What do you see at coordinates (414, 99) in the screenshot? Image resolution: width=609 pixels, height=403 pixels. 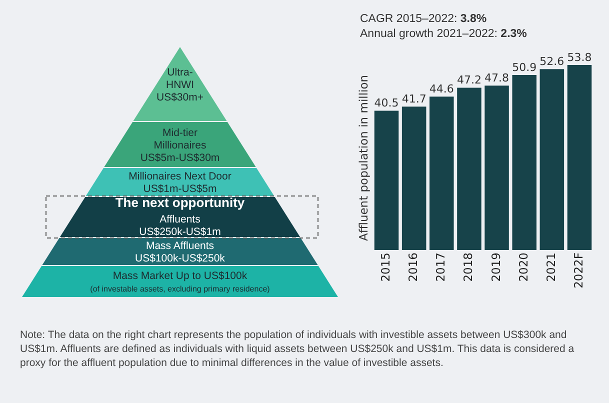 I see `data-label: 41.7` at bounding box center [414, 99].